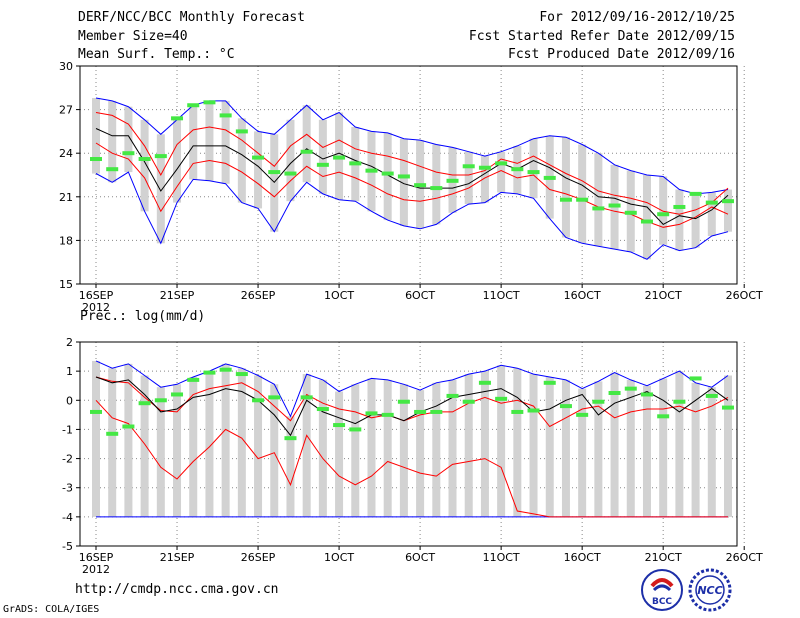 This screenshot has width=800, height=618. What do you see at coordinates (663, 295) in the screenshot?
I see `temp-xtick-label: 21OCT` at bounding box center [663, 295].